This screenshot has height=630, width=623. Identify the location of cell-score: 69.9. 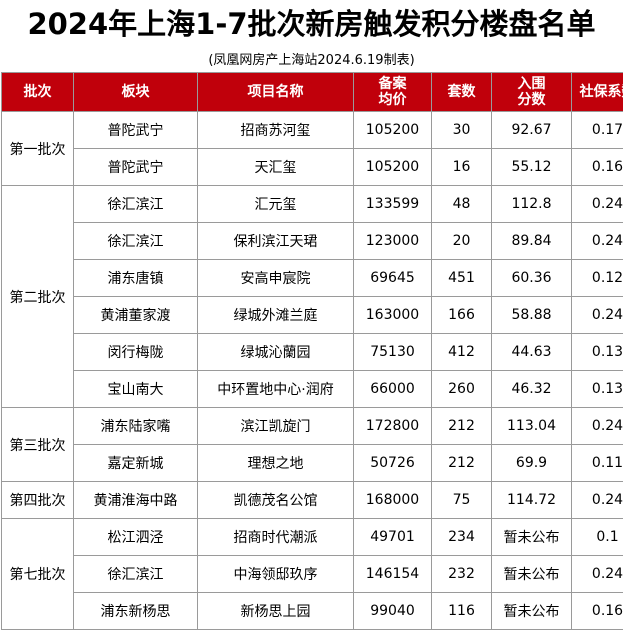
(532, 463).